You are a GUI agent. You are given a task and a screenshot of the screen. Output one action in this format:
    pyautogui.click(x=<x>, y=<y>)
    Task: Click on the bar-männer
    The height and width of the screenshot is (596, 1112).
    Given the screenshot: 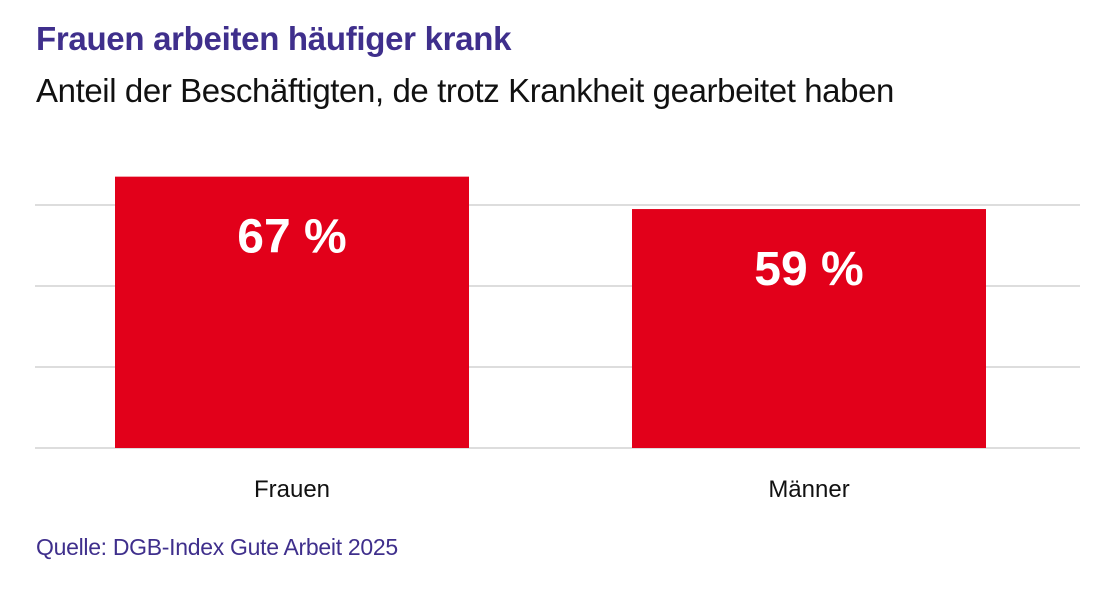 What is the action you would take?
    pyautogui.click(x=809, y=328)
    